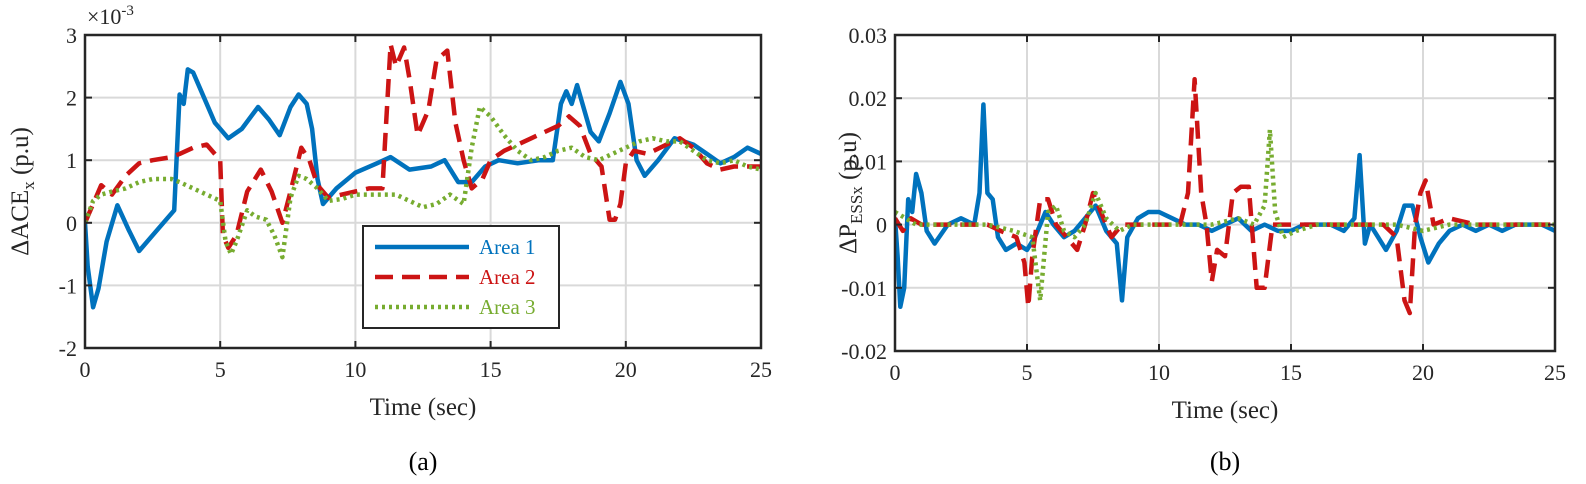 The width and height of the screenshot is (1586, 484). Describe the element at coordinates (71, 98) in the screenshot. I see `y-tick-label: 2` at that location.